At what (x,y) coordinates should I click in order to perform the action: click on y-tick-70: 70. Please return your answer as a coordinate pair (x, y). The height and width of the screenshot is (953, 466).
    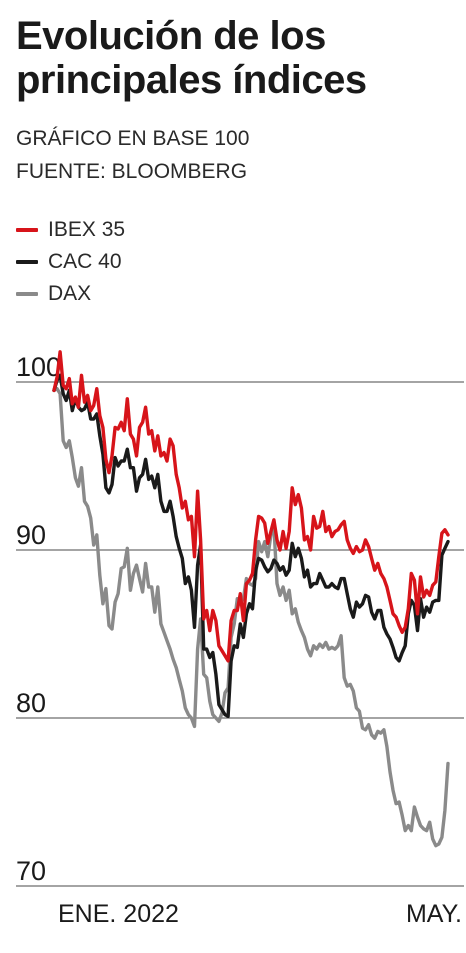
    Looking at the image, I should click on (31, 871).